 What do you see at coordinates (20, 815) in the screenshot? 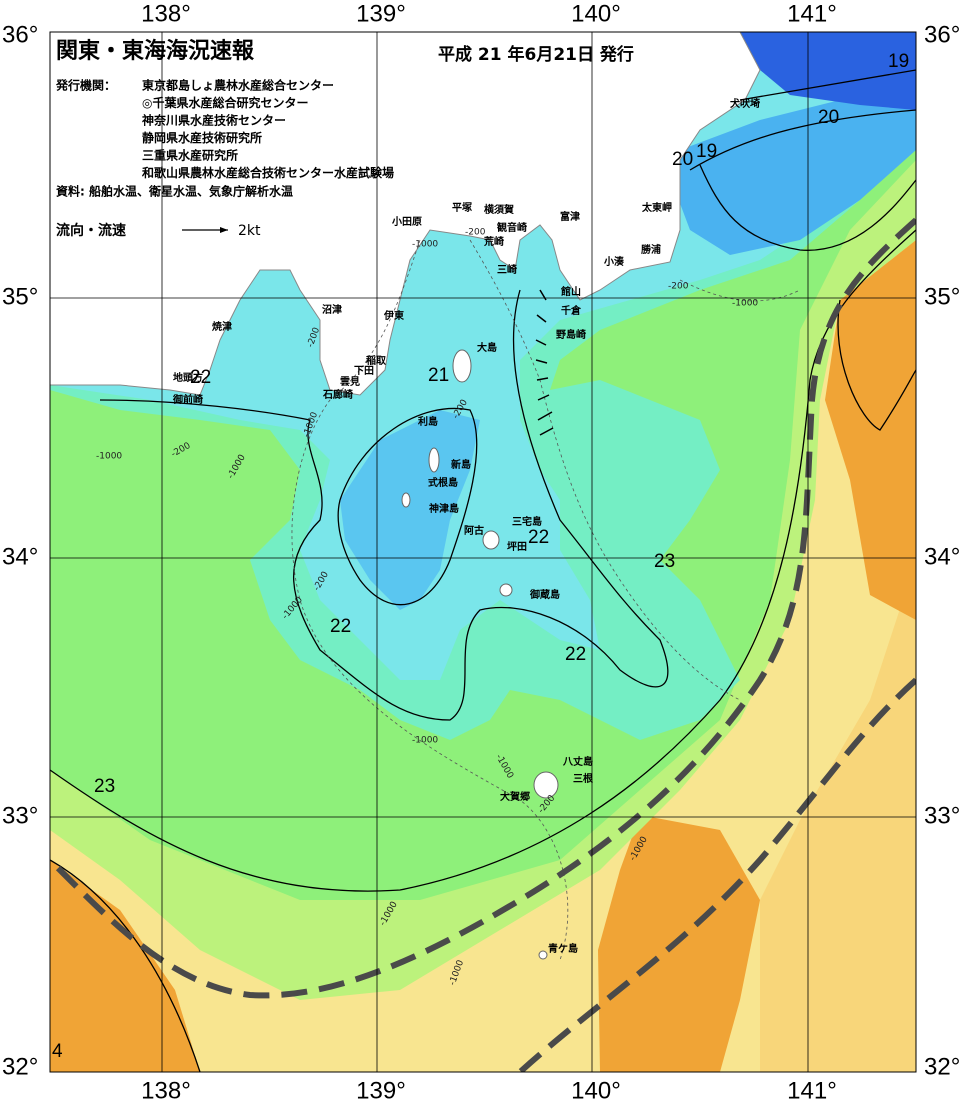
I see `lat-label-left: 33°` at bounding box center [20, 815].